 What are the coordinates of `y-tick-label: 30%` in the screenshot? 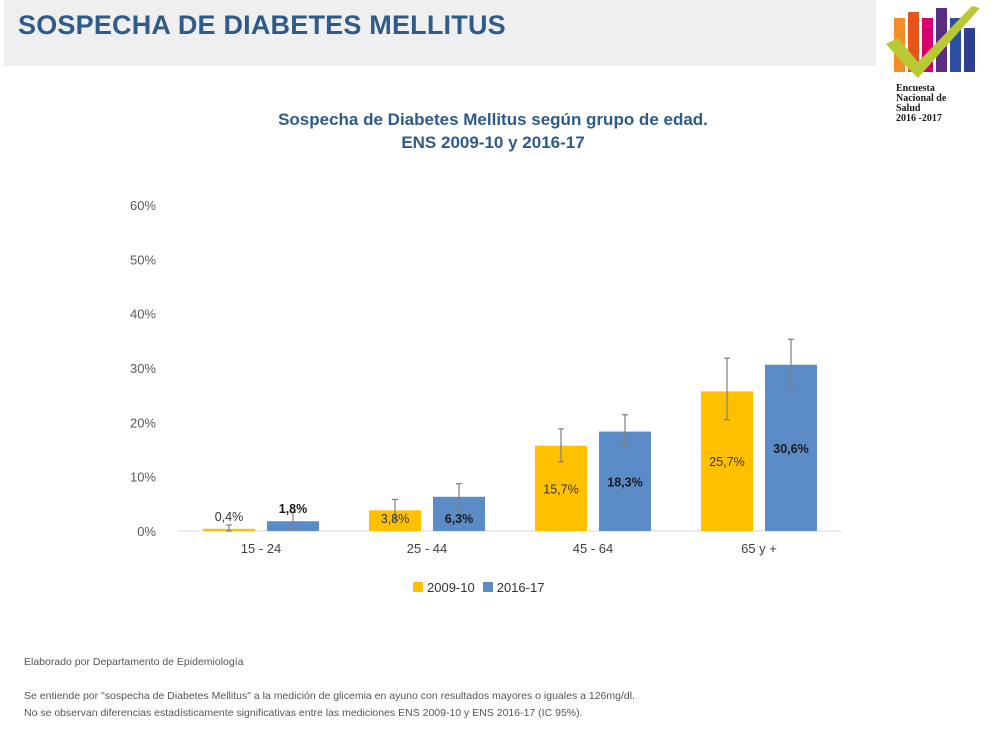 It's located at (143, 368).